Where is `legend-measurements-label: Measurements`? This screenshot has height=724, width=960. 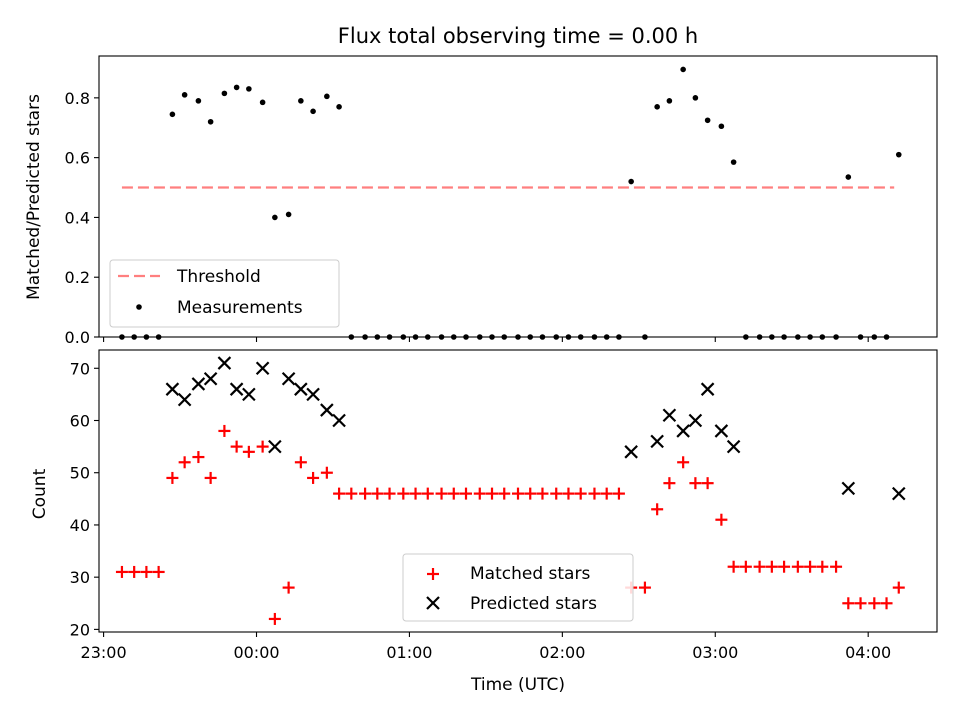 legend-measurements-label: Measurements is located at coordinates (240, 308).